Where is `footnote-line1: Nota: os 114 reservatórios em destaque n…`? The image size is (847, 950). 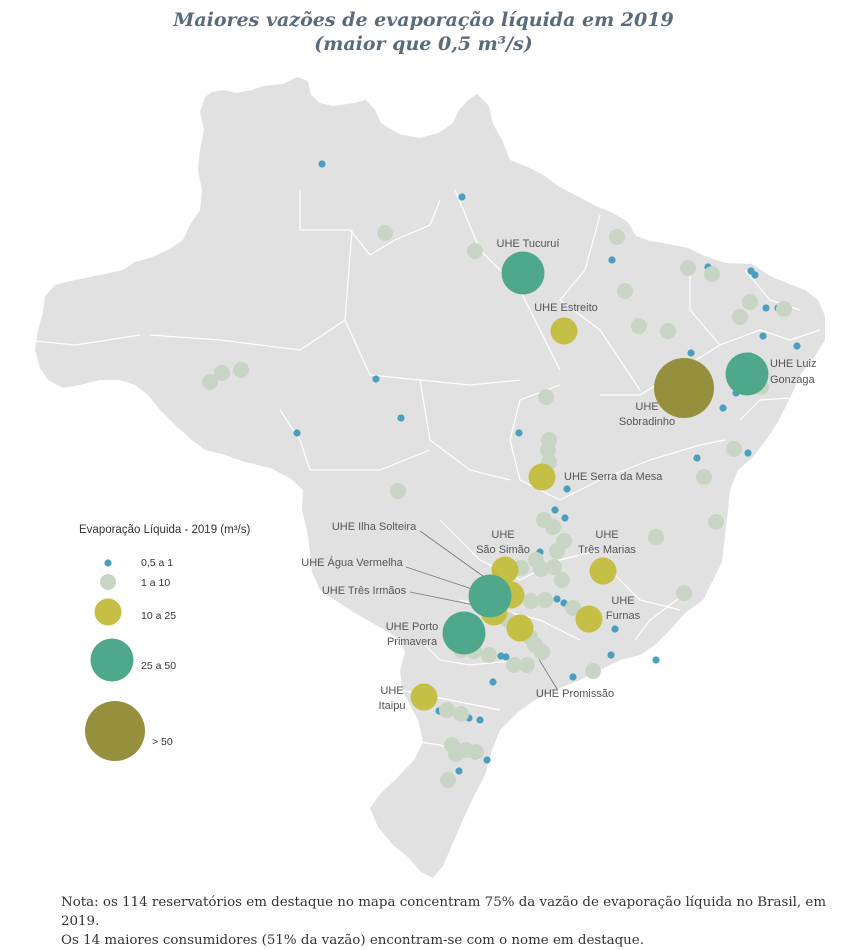
footnote-line1: Nota: os 114 reservatórios em destaque n… is located at coordinates (444, 912).